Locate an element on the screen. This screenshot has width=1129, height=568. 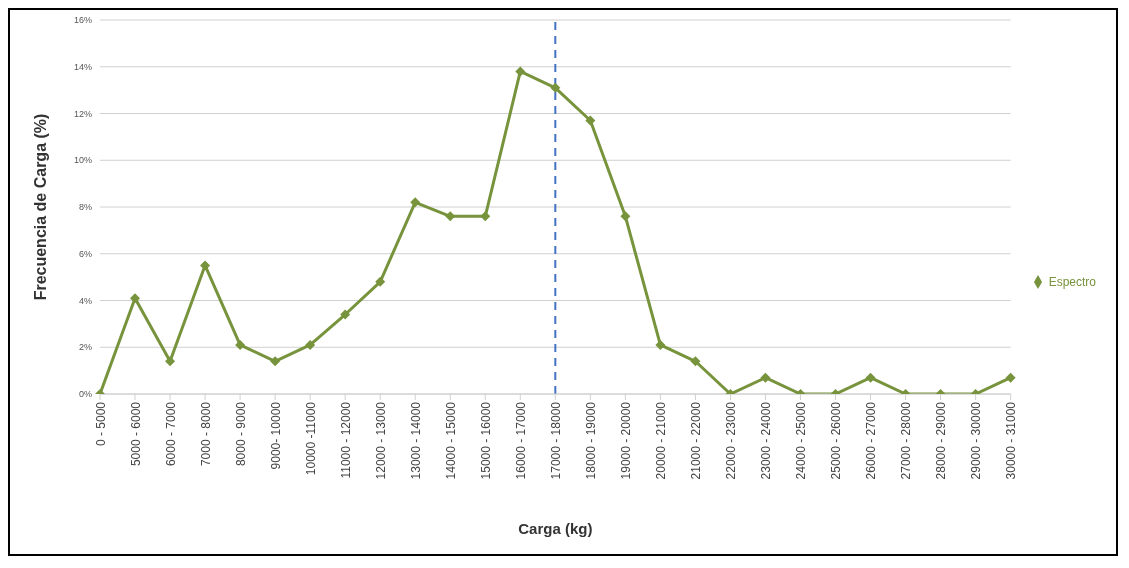
x-axis-title: Carga (kg) is located at coordinates (555, 528).